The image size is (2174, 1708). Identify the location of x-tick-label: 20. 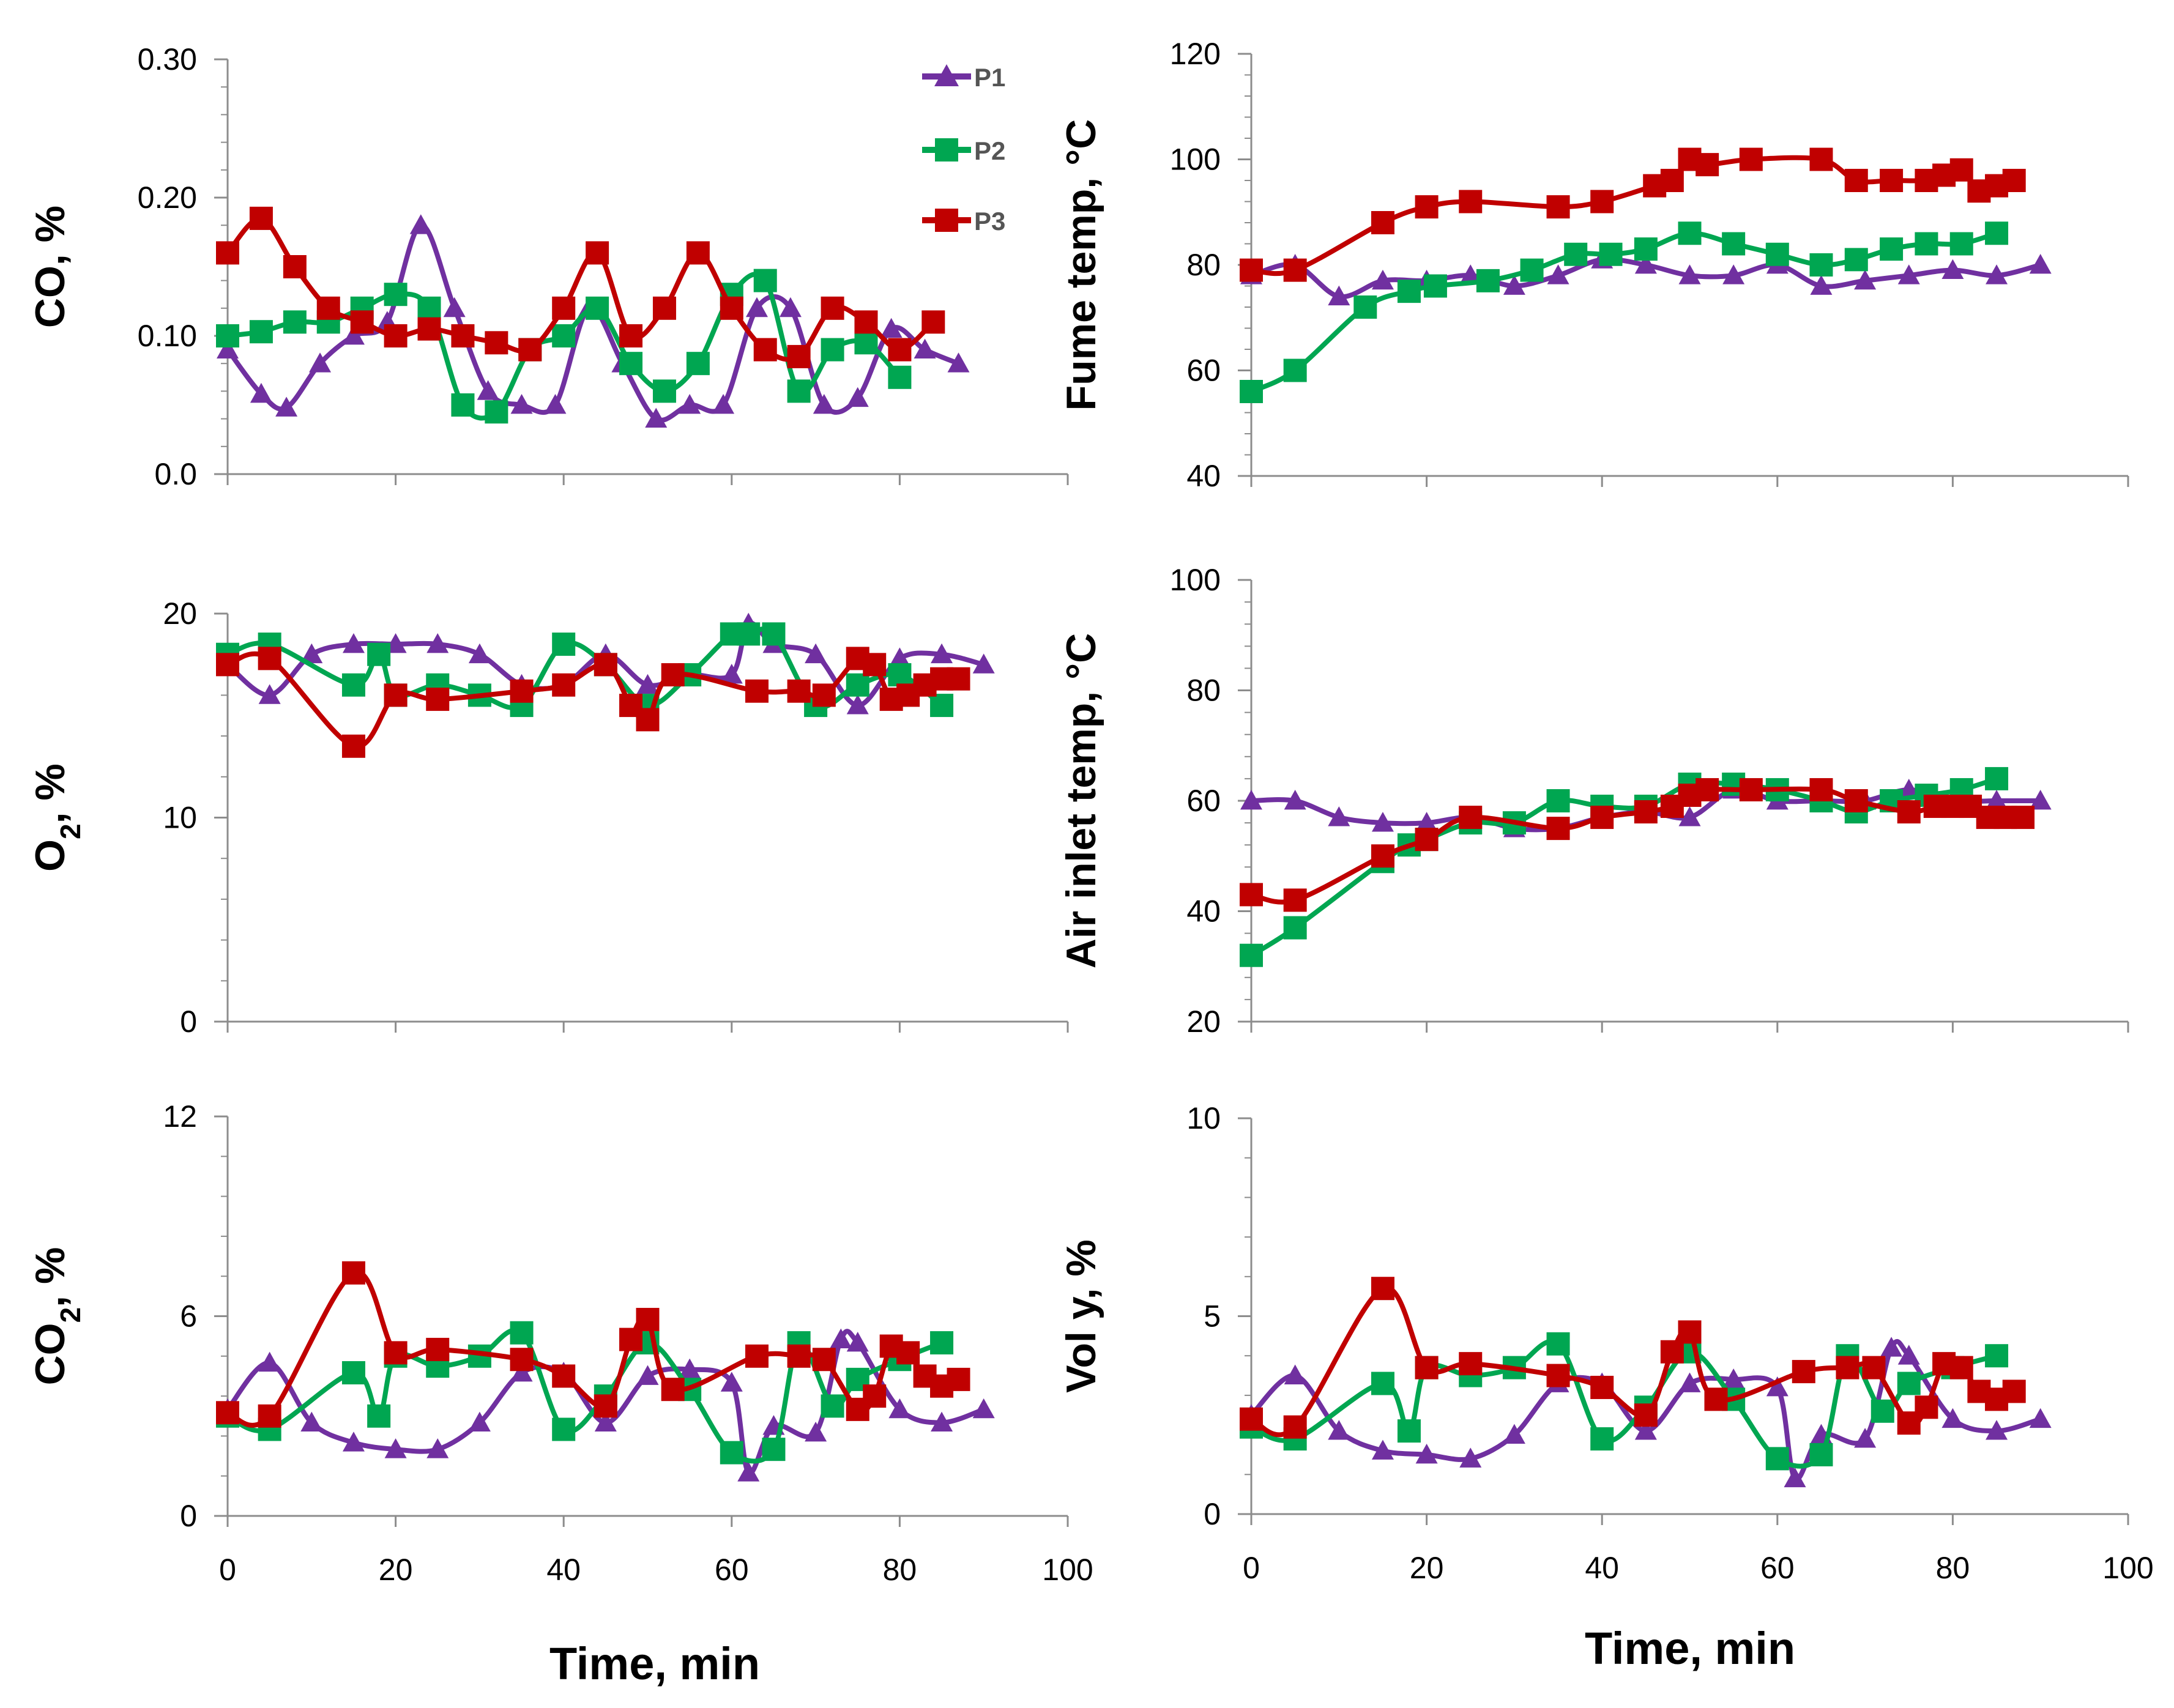
(1427, 1568).